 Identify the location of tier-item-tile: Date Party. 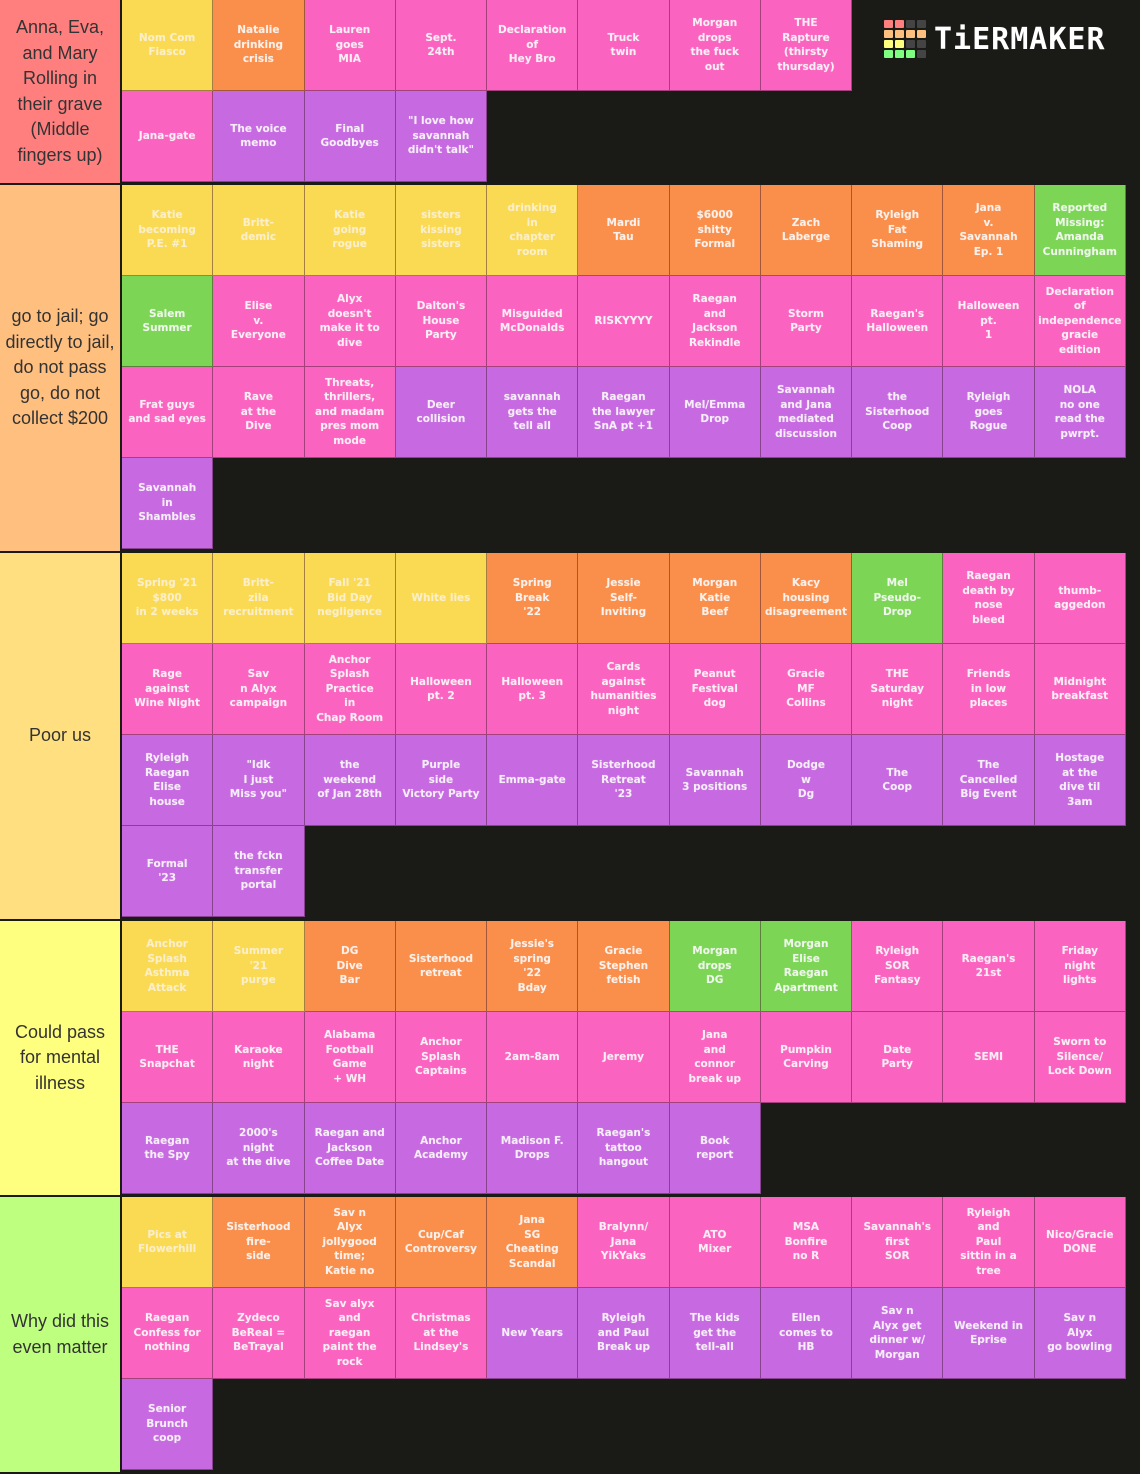
(898, 1057).